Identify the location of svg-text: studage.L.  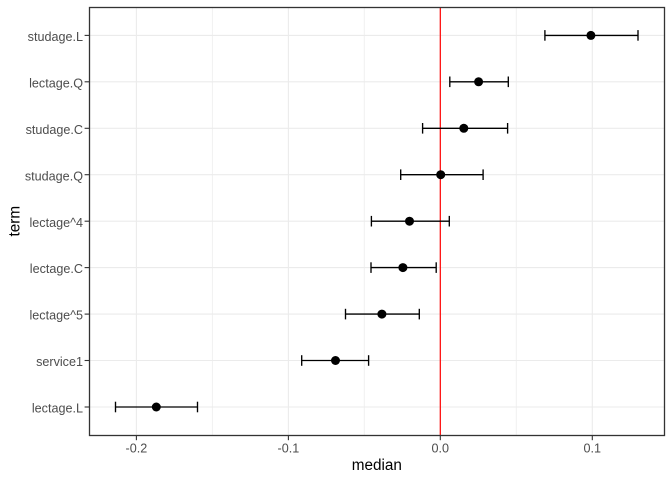
(55, 37).